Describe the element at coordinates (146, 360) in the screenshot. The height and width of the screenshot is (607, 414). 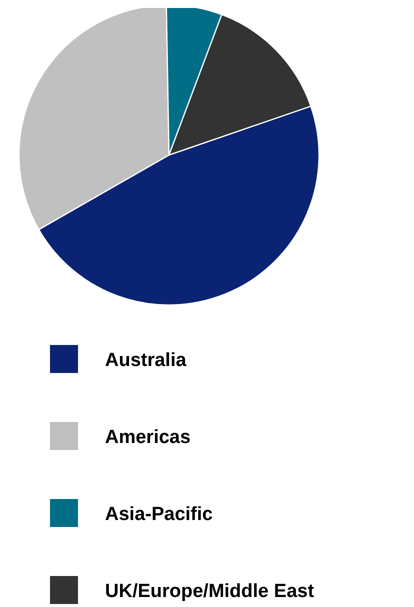
I see `legend-label: Australia` at that location.